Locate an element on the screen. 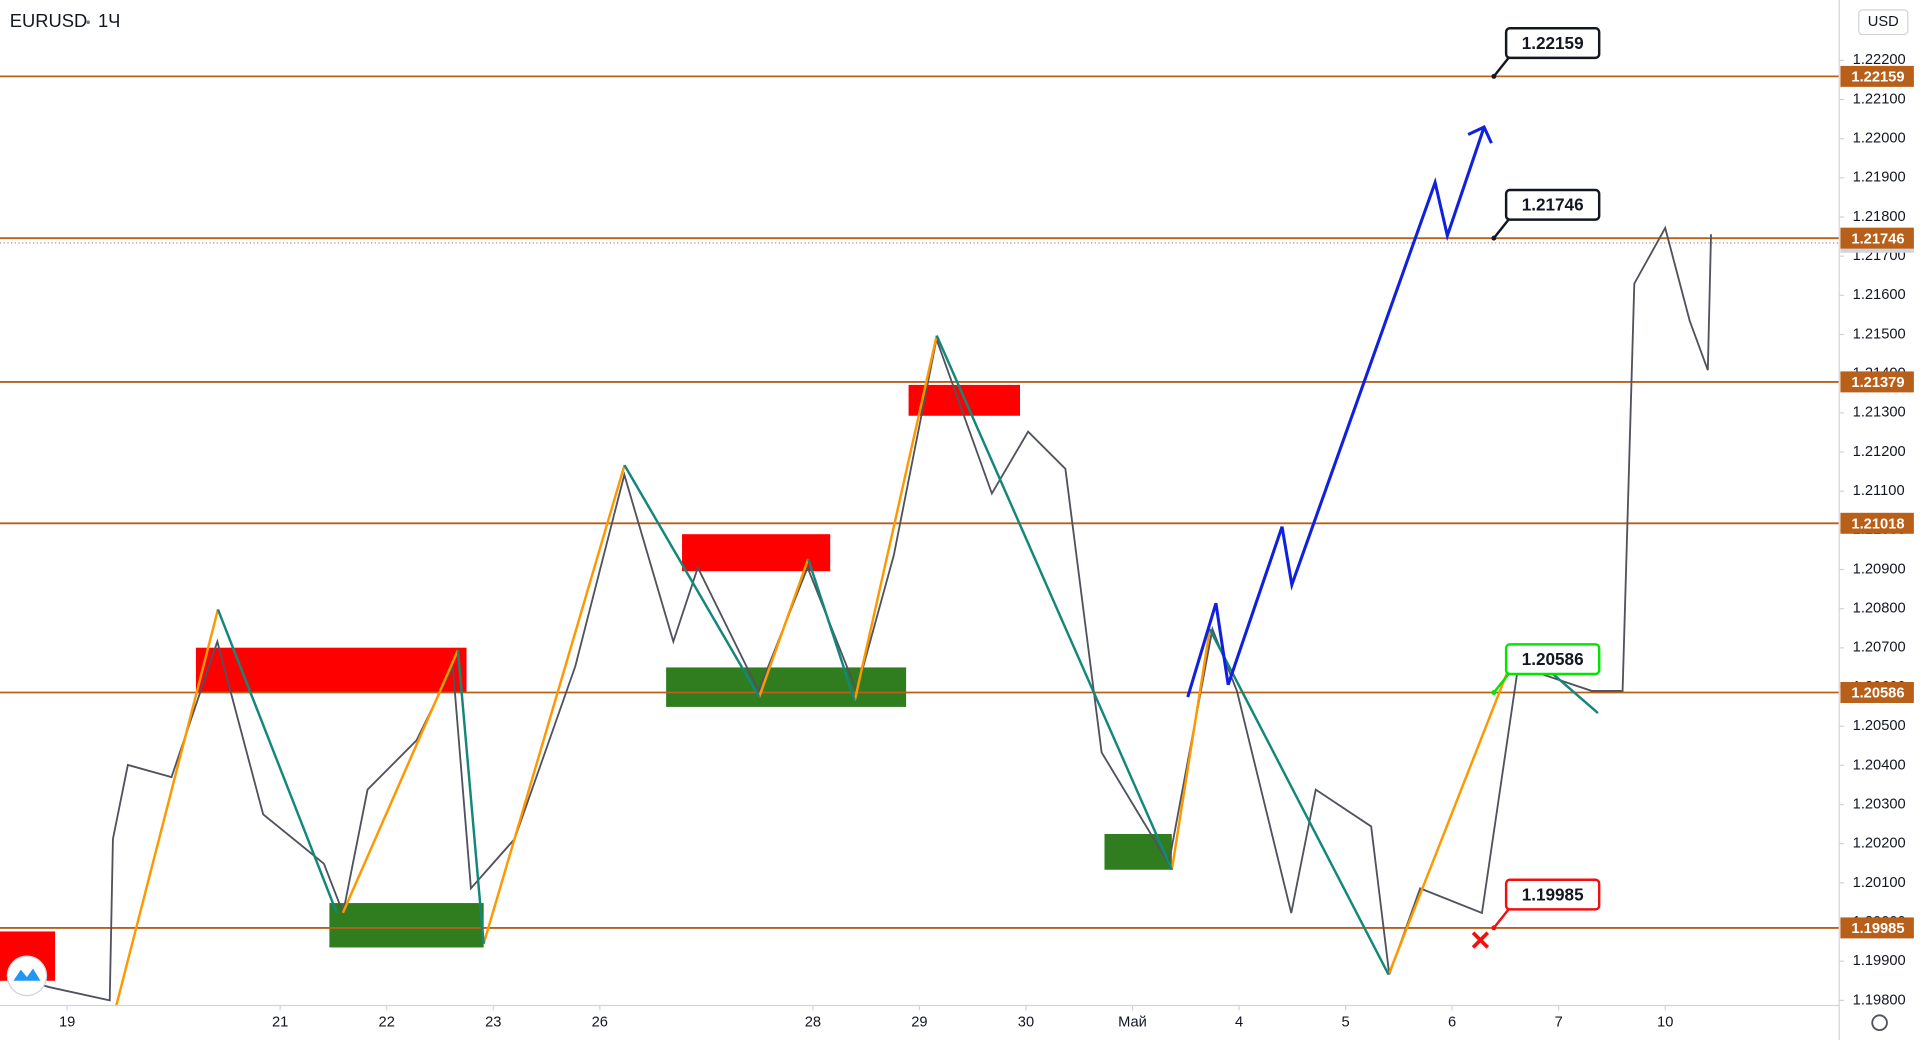  level-tag-label: 1.22159 is located at coordinates (1877, 77).